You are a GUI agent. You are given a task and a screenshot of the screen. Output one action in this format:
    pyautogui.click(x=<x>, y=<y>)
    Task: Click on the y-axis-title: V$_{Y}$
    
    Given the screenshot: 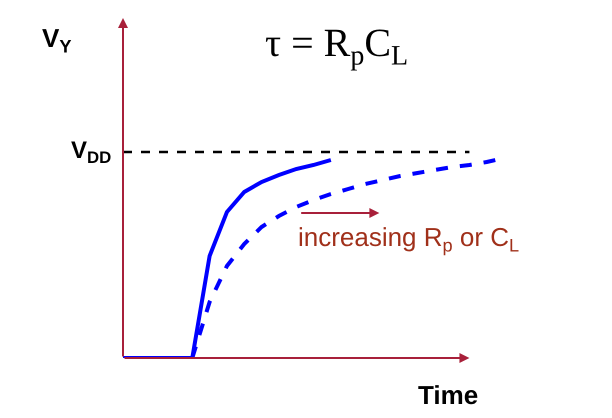 What is the action you would take?
    pyautogui.click(x=57, y=39)
    